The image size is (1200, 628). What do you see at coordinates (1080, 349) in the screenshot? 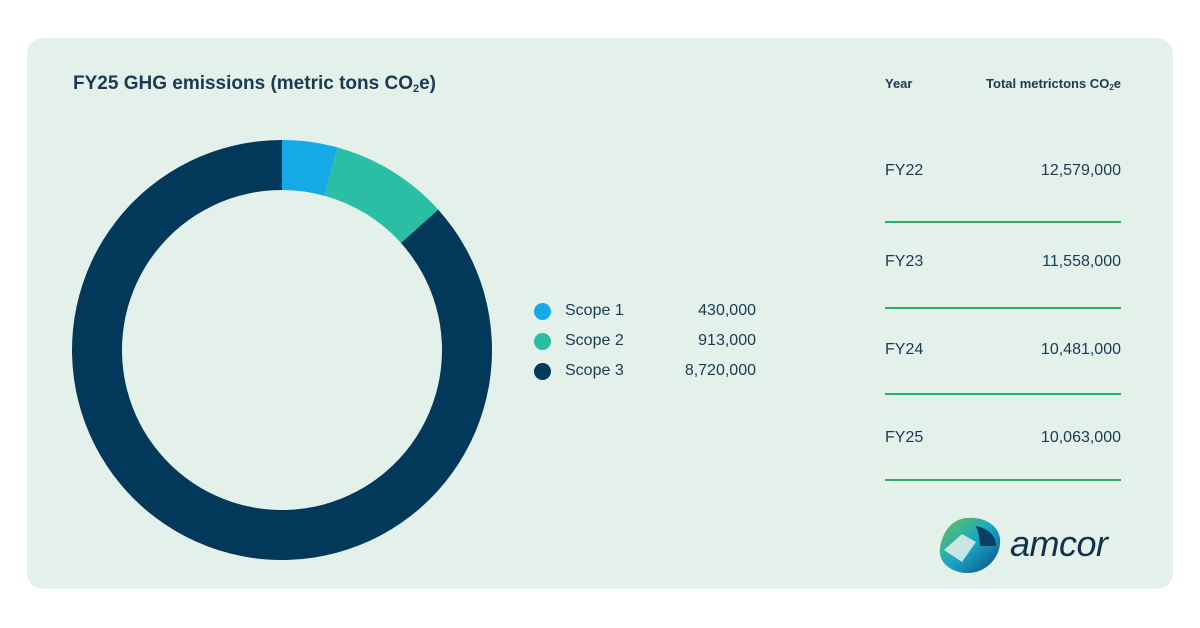
I see `row-total: 10,481,000` at bounding box center [1080, 349].